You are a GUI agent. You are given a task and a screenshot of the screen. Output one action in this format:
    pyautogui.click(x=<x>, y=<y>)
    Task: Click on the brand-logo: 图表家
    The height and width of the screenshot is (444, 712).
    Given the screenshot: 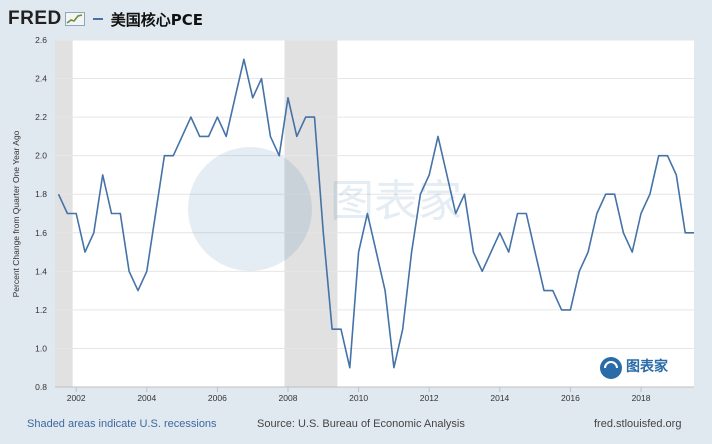 What is the action you would take?
    pyautogui.click(x=634, y=368)
    